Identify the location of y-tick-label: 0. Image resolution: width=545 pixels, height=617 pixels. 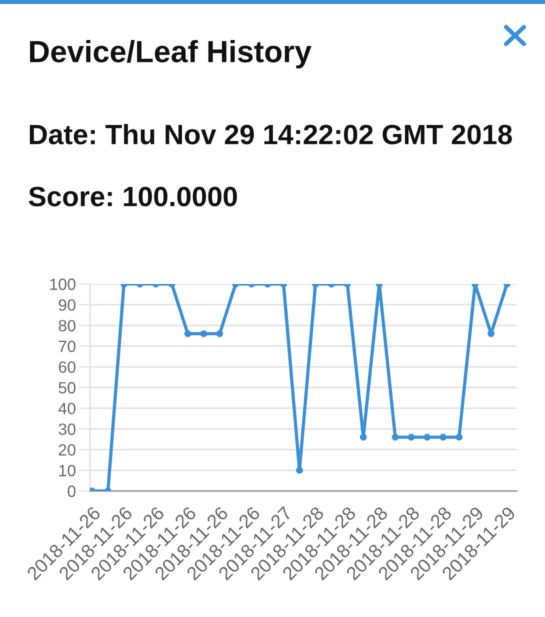
(72, 492).